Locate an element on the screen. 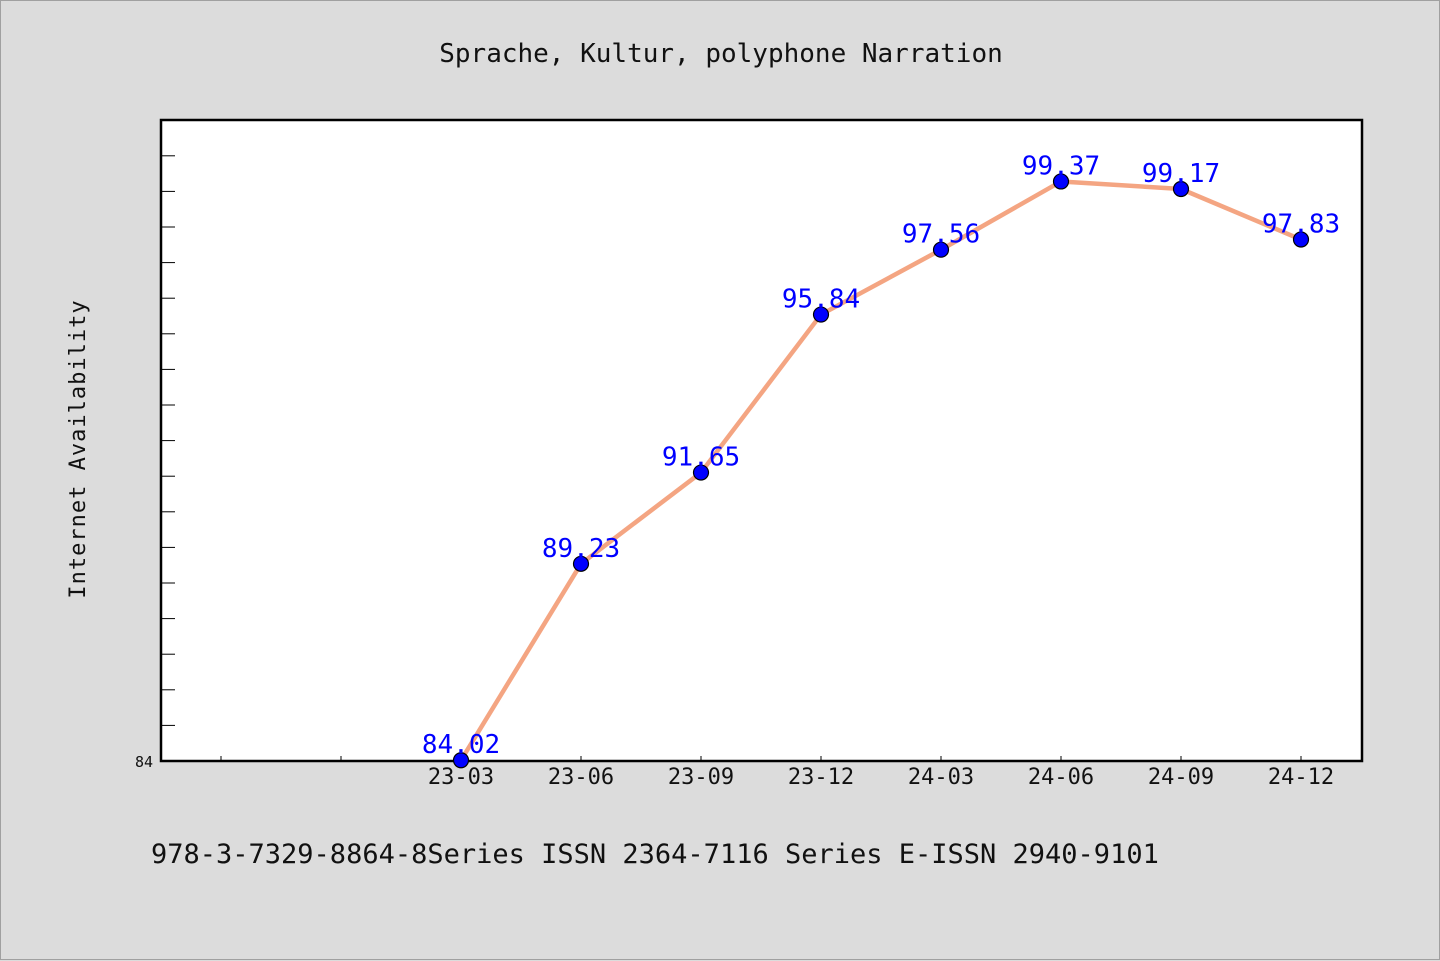 The height and width of the screenshot is (961, 1440). x-tick-label-24-12: 24-12 is located at coordinates (1301, 777).